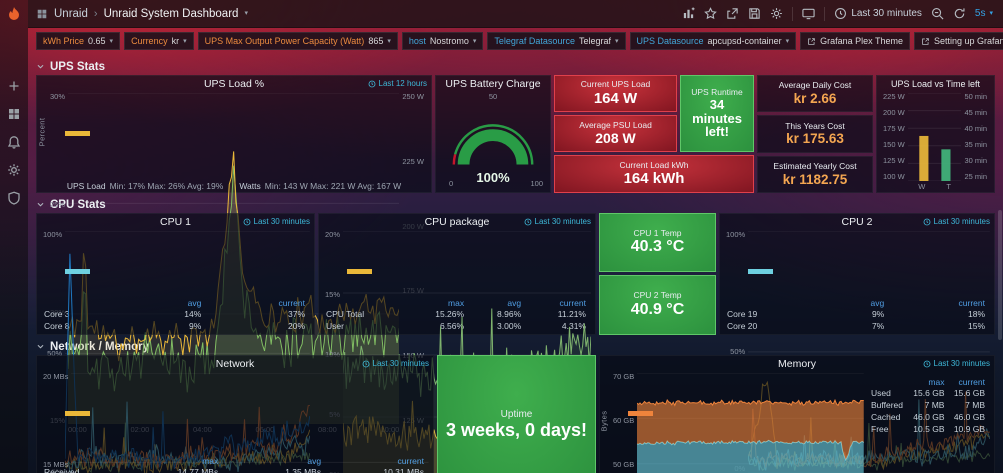 The image size is (1003, 473). Describe the element at coordinates (159, 41) in the screenshot. I see `variable-currency: Currency kr ▾` at that location.